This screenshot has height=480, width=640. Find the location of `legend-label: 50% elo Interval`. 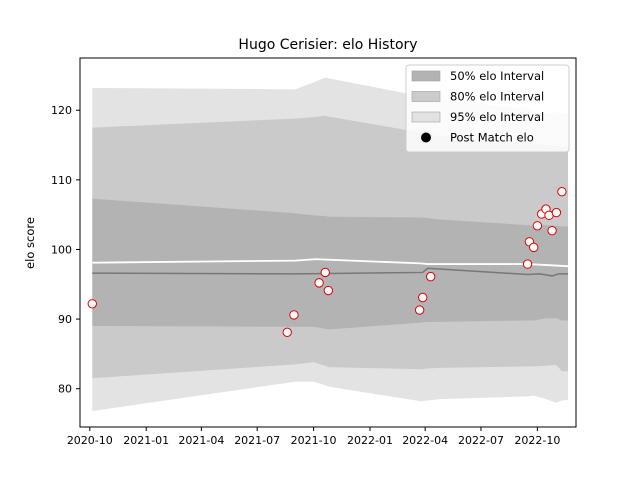

legend-label: 50% elo Interval is located at coordinates (497, 76).